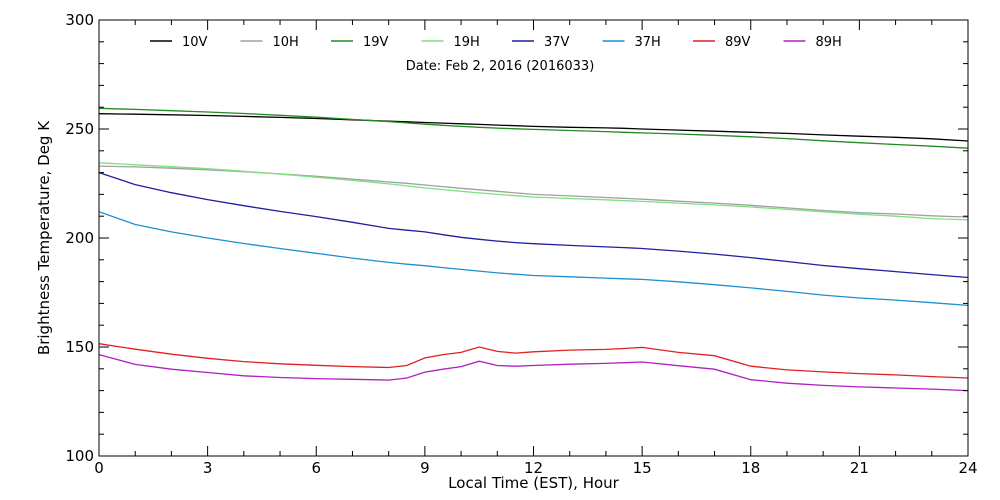 Image resolution: width=1000 pixels, height=500 pixels. Describe the element at coordinates (631, 42) in the screenshot. I see `legend-item-37h: 37H` at that location.